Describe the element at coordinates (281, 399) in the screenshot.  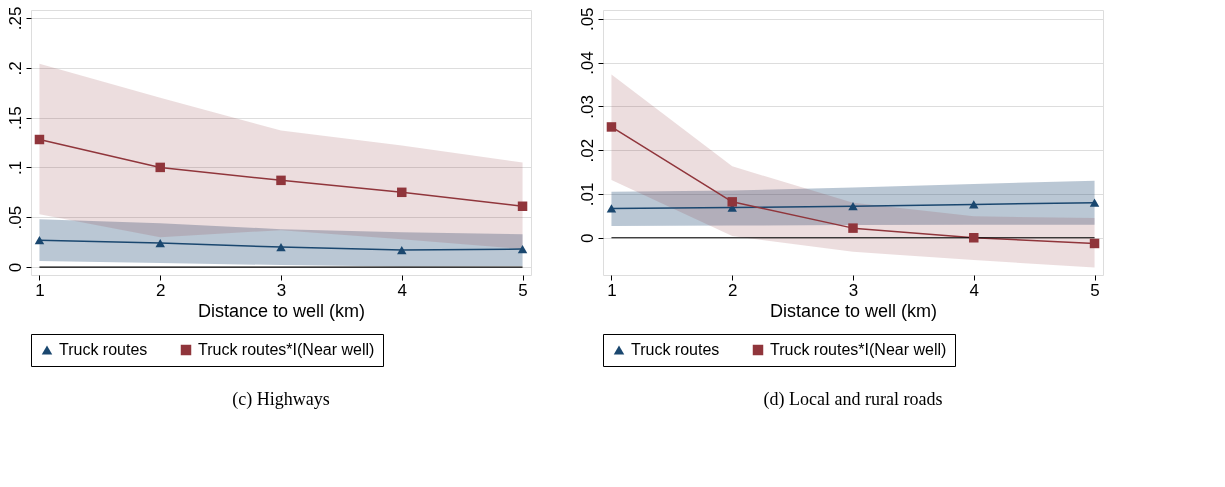
I see `text: (c) Highways` at that location.